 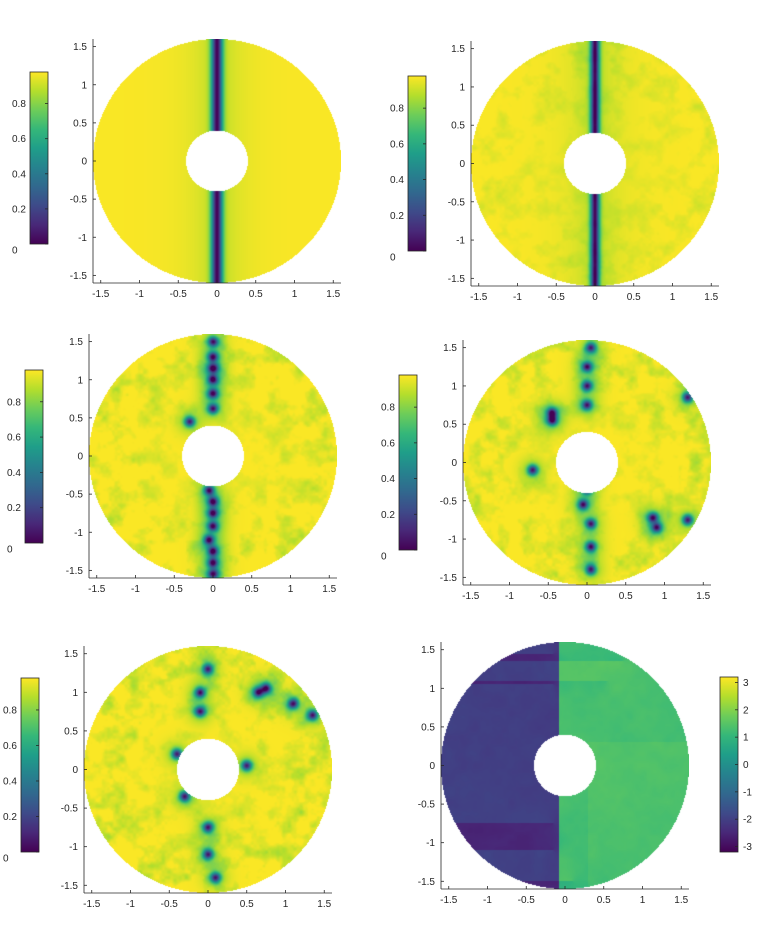 I want to click on colorbar-tick-label: -3, so click(x=747, y=847).